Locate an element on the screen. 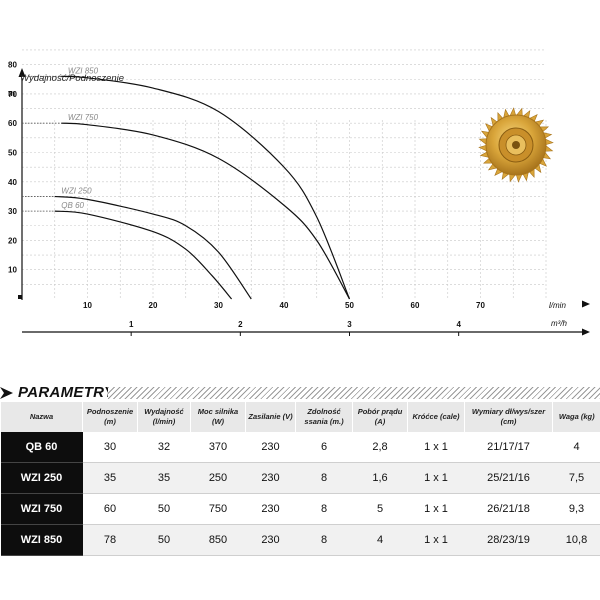 This screenshot has width=600, height=600. cell: 750 is located at coordinates (218, 509).